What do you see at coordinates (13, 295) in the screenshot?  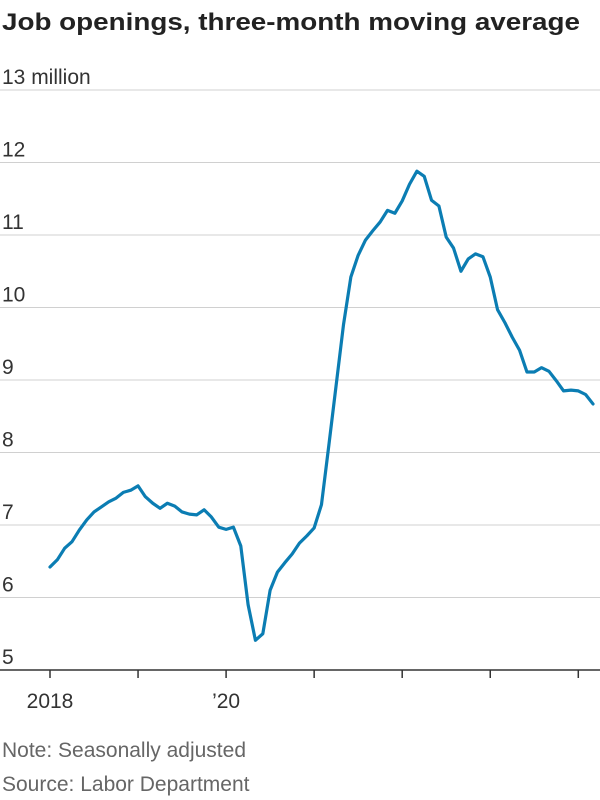 I see `y-tick-label: 10` at bounding box center [13, 295].